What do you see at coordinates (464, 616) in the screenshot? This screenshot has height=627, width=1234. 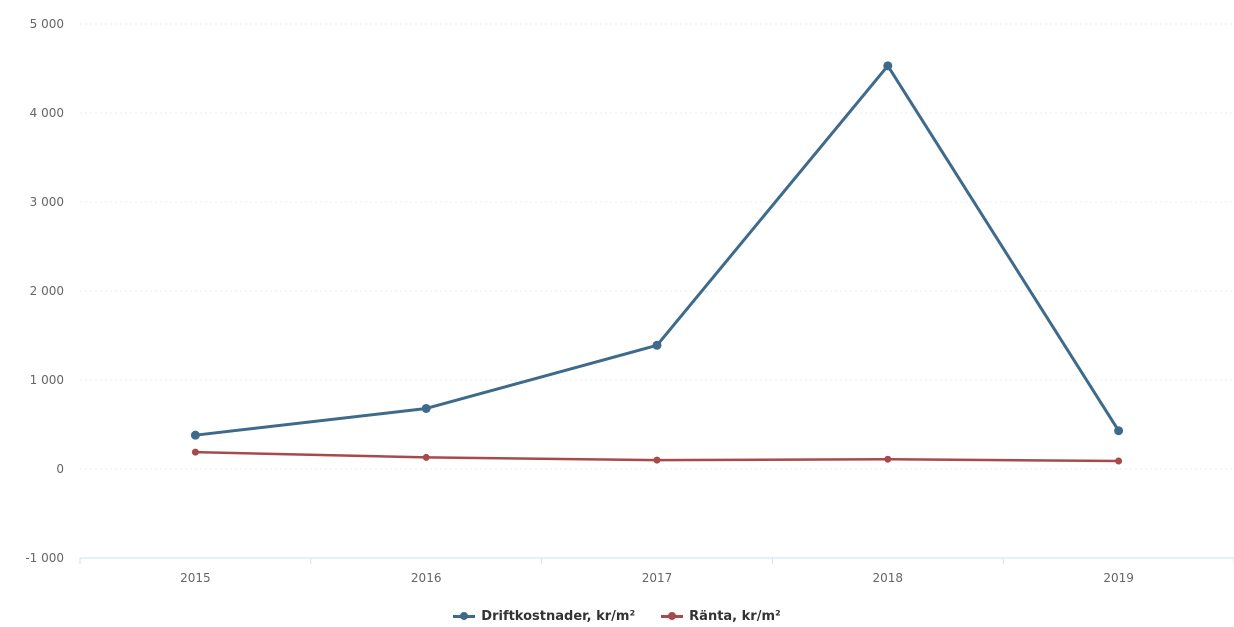 I see `legend-swatch-driftkostnader` at bounding box center [464, 616].